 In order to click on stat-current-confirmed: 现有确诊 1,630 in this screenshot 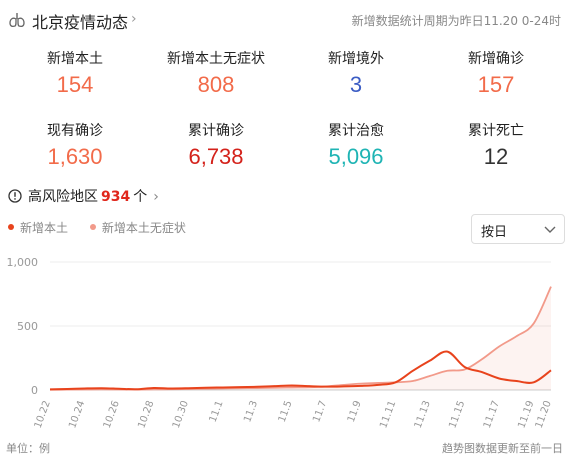, I will do `click(75, 145)`.